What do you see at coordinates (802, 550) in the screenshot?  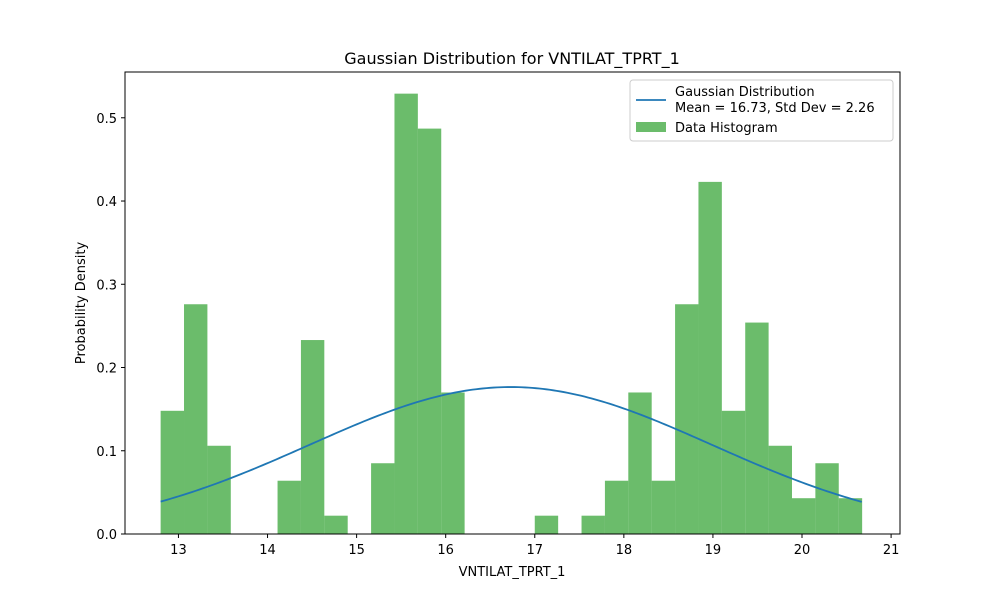 I see `x-tick-label: 20` at bounding box center [802, 550].